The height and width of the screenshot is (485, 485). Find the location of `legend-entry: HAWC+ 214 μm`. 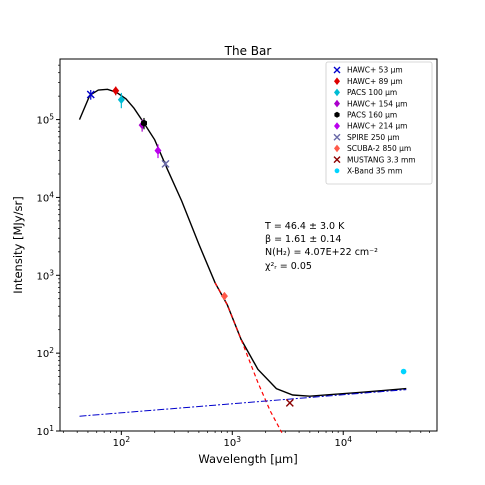

legend-entry: HAWC+ 214 μm is located at coordinates (370, 126).